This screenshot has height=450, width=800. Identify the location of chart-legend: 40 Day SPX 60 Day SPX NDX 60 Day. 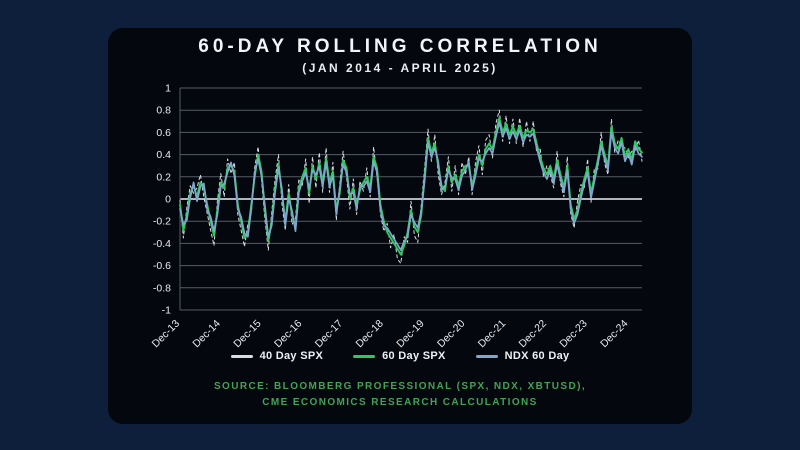
(400, 356).